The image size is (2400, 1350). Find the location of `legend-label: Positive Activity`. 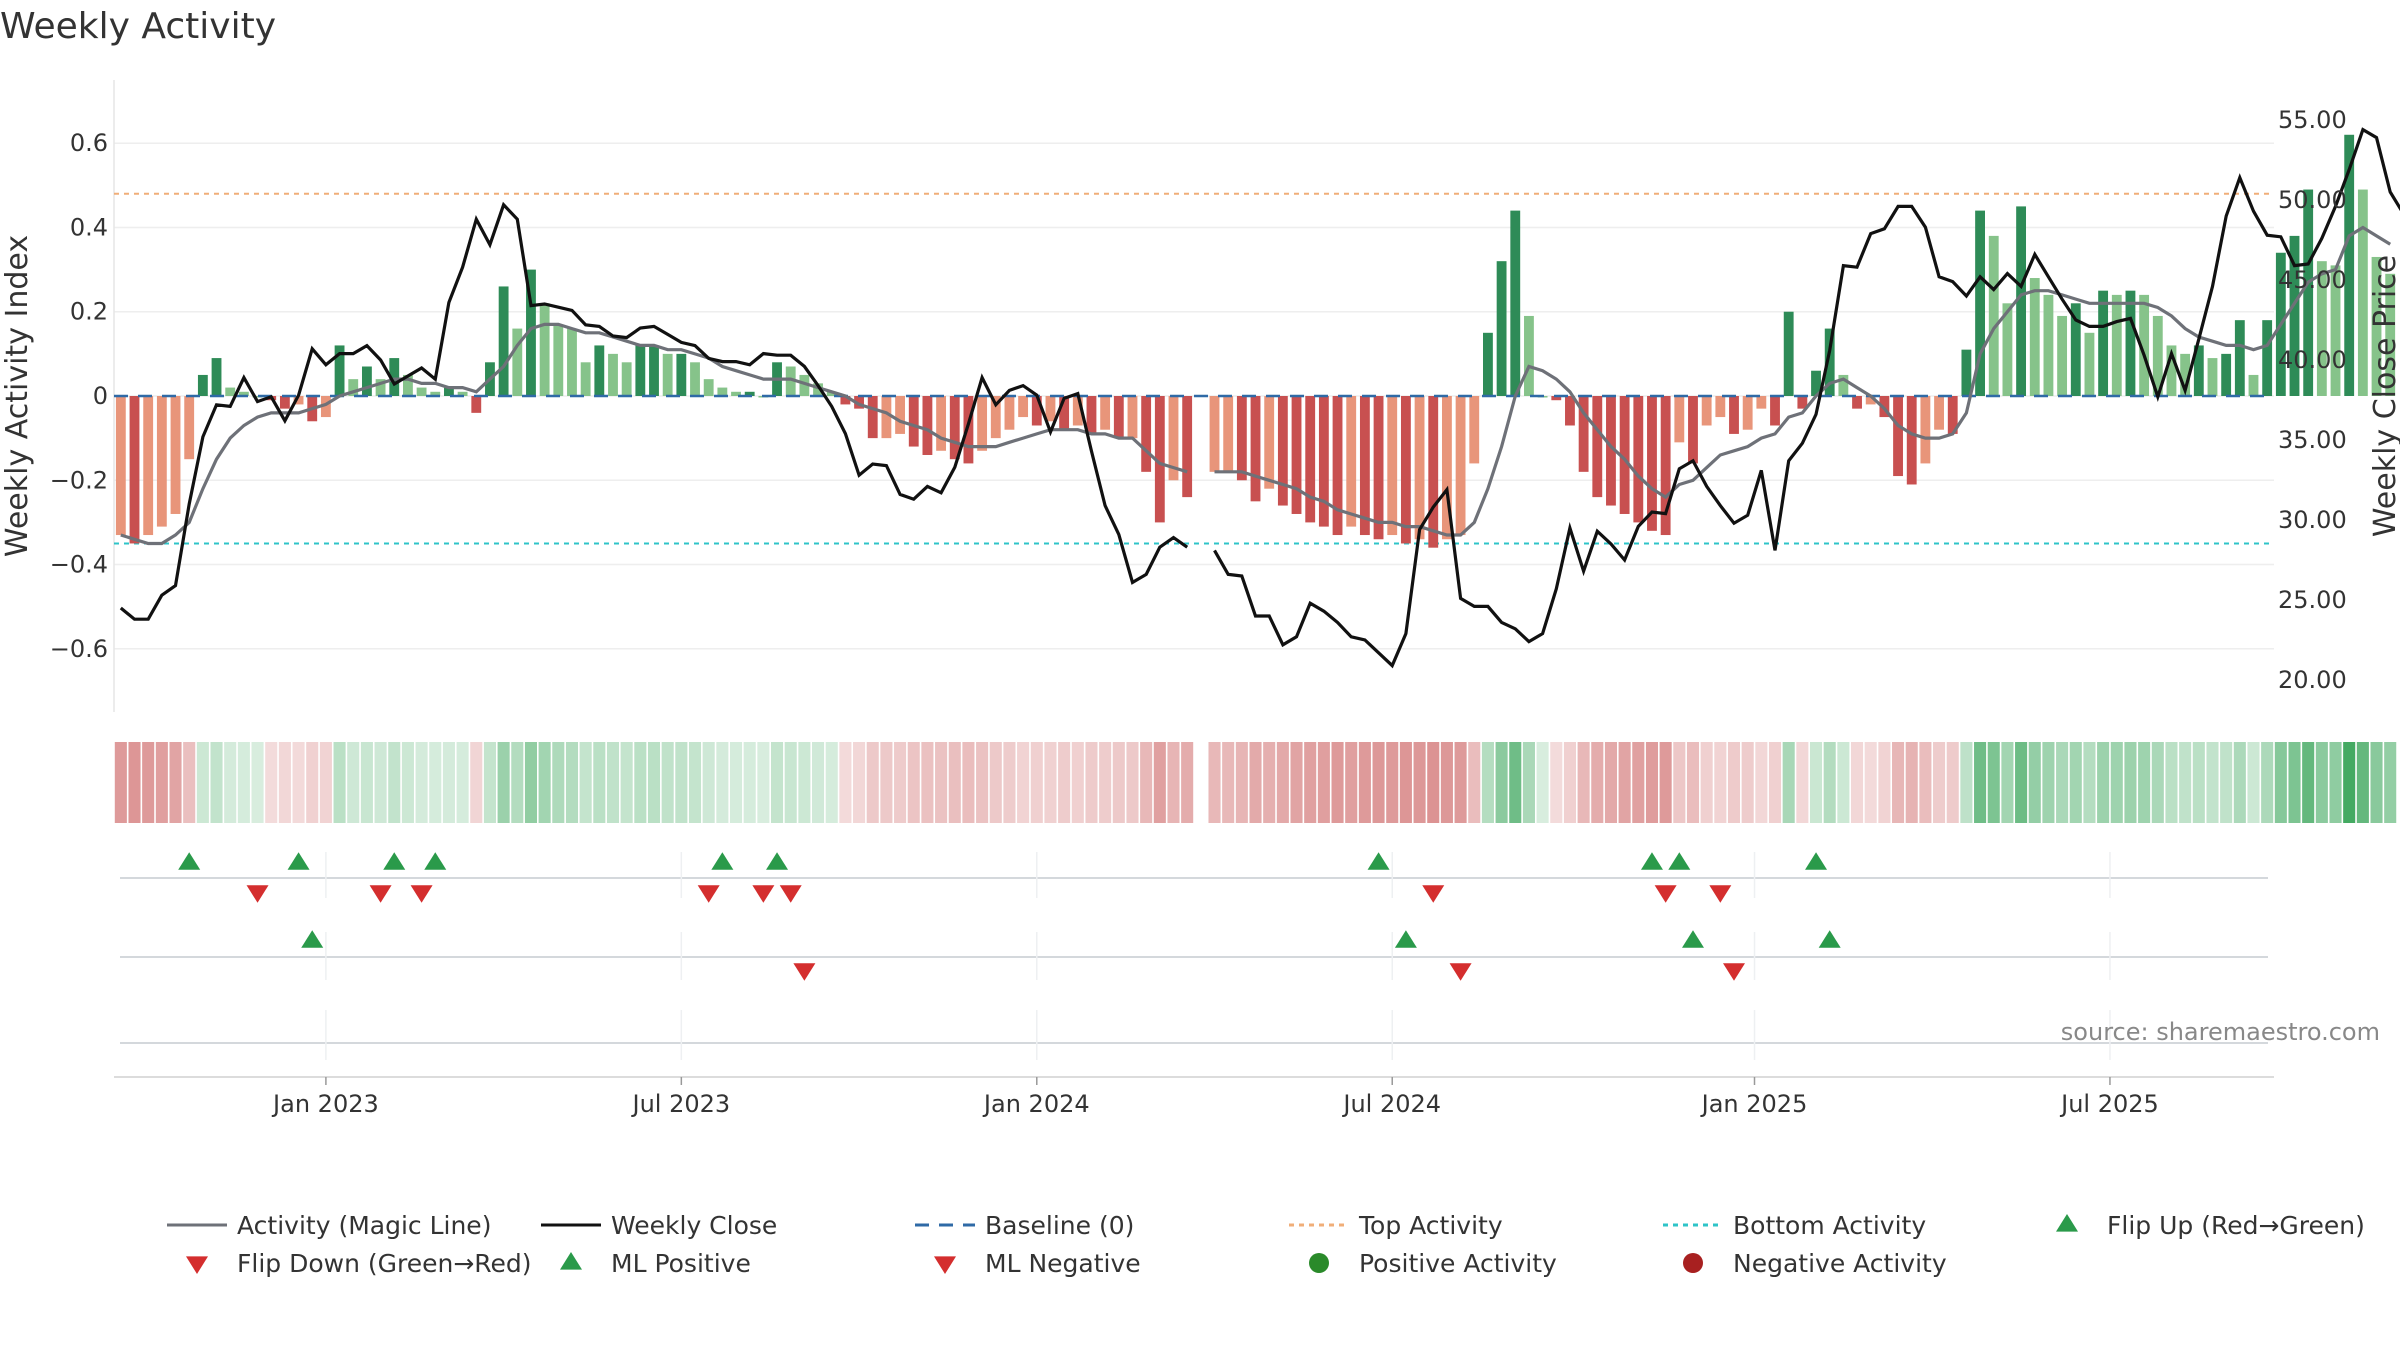

legend-label: Positive Activity is located at coordinates (1458, 1263).